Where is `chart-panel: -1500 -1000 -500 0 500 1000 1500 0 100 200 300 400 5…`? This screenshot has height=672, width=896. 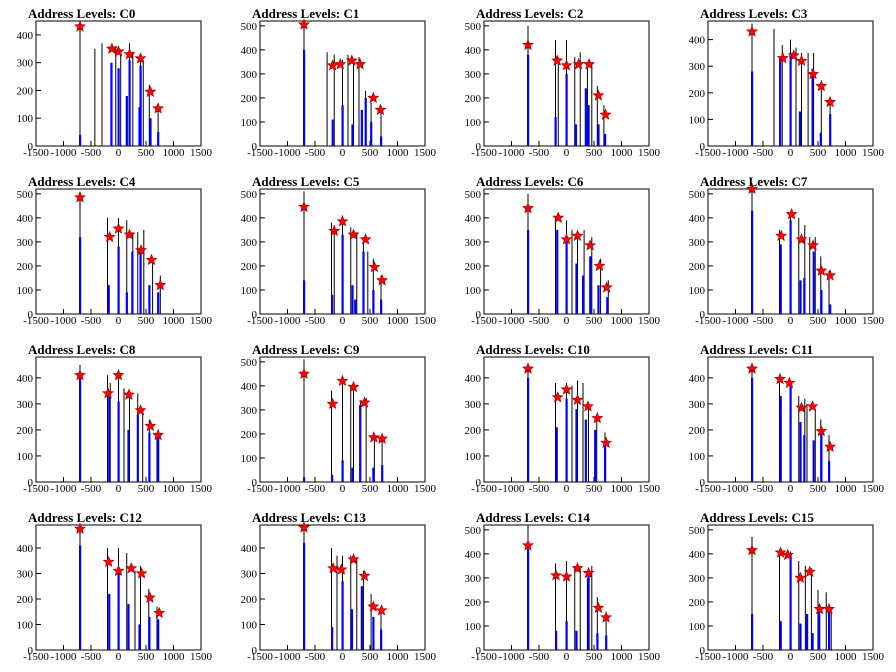 chart-panel: -1500 -1000 -500 0 500 1000 1500 0 100 200 300 400 5… is located at coordinates (336, 84).